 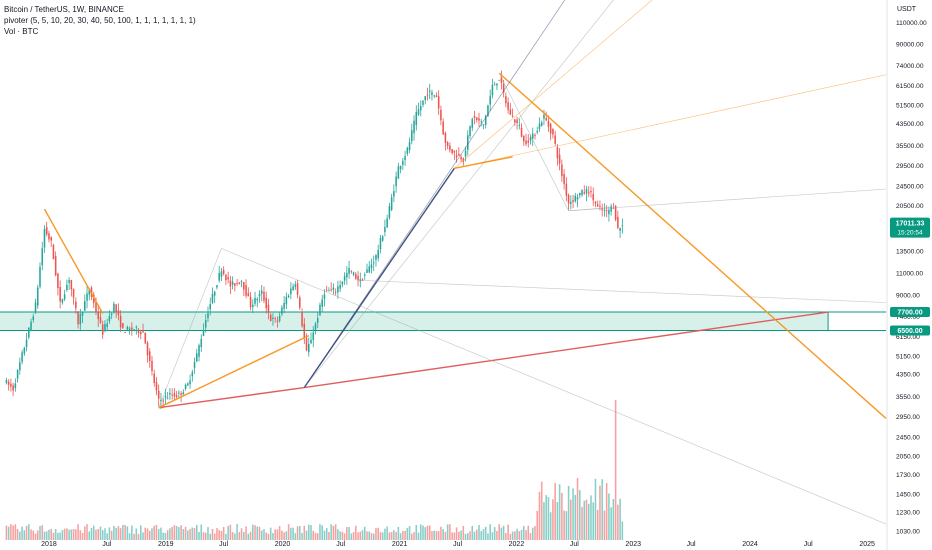 What do you see at coordinates (908, 437) in the screenshot?
I see `price-tick-label: 2450.00` at bounding box center [908, 437].